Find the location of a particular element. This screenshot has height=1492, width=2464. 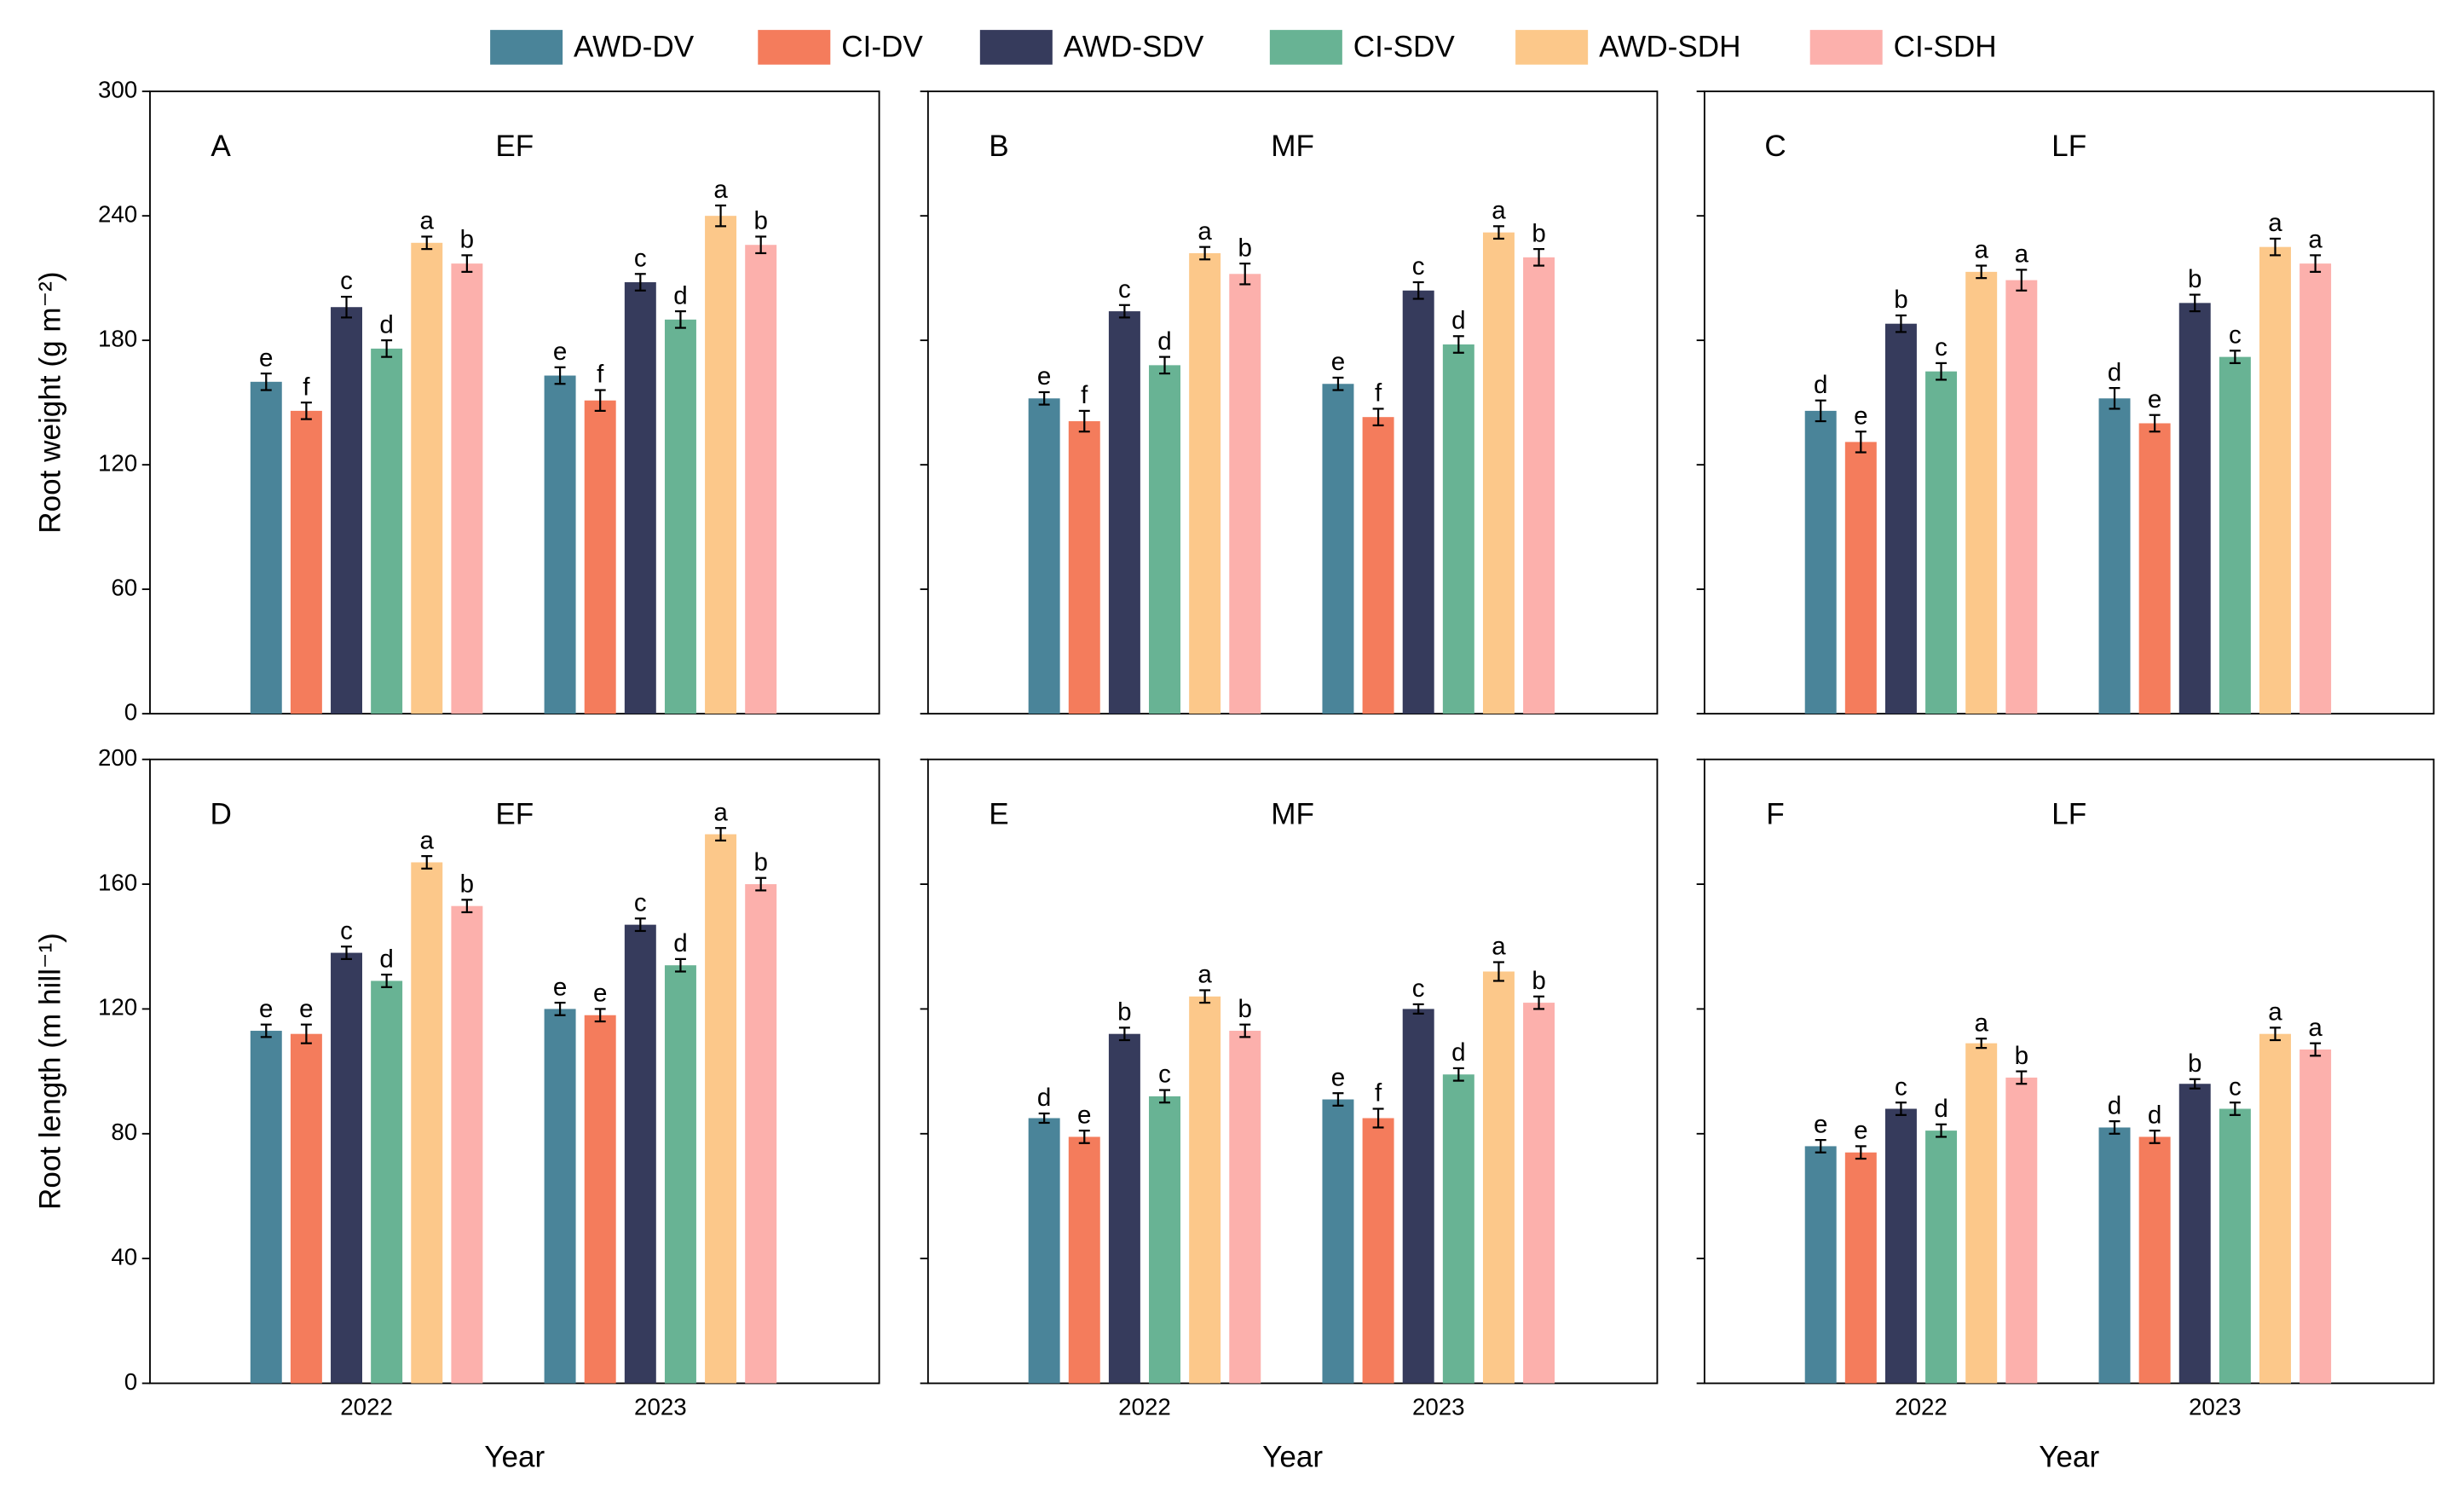

y-tick-label: 120 is located at coordinates (117, 462).